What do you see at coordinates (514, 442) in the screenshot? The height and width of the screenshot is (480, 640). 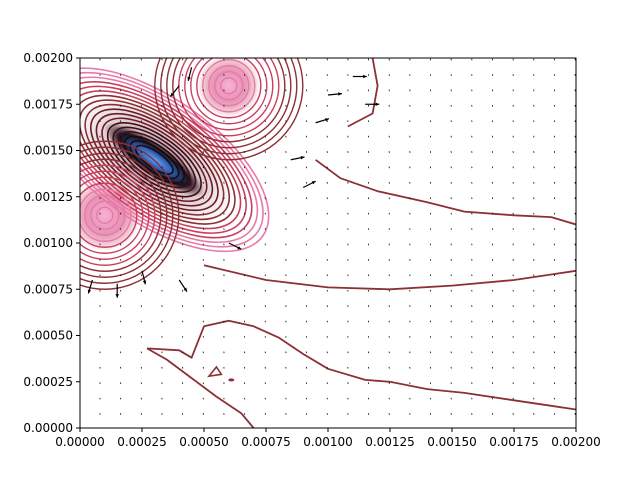 I see `x-tick-label: 0.00175` at bounding box center [514, 442].